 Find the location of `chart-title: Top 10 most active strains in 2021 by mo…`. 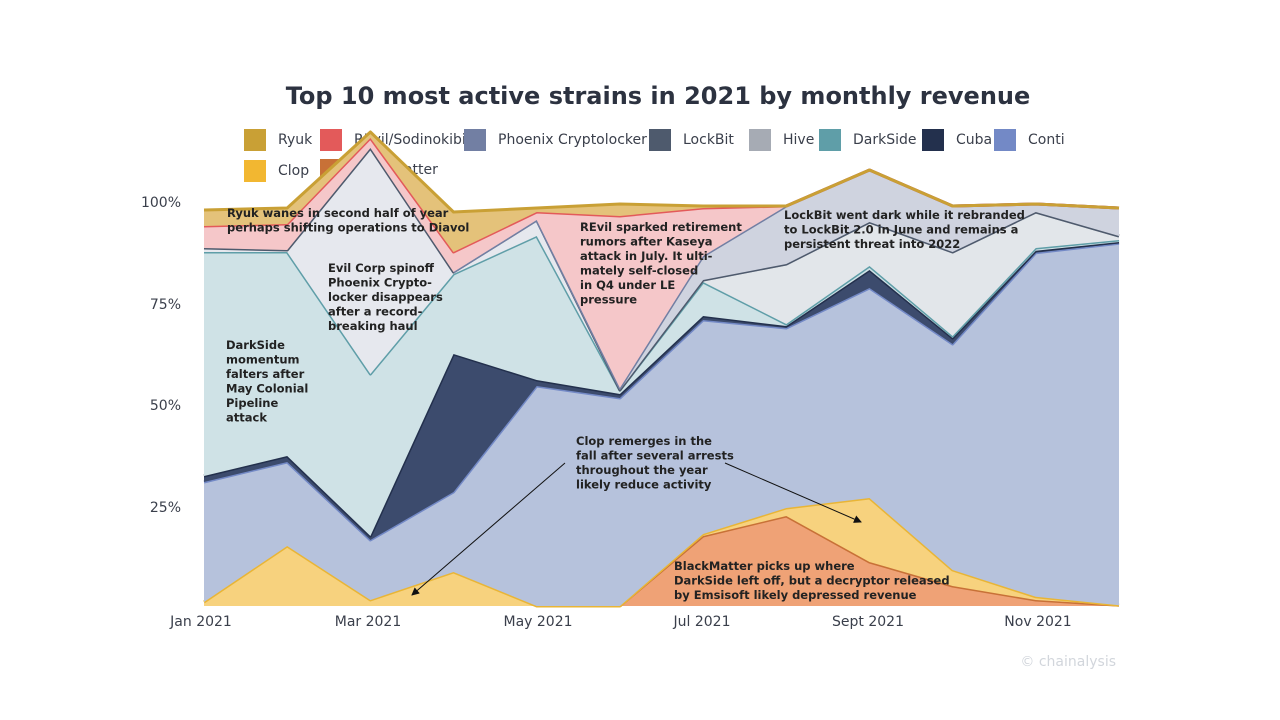

chart-title: Top 10 most active strains in 2021 by mo… is located at coordinates (658, 96).